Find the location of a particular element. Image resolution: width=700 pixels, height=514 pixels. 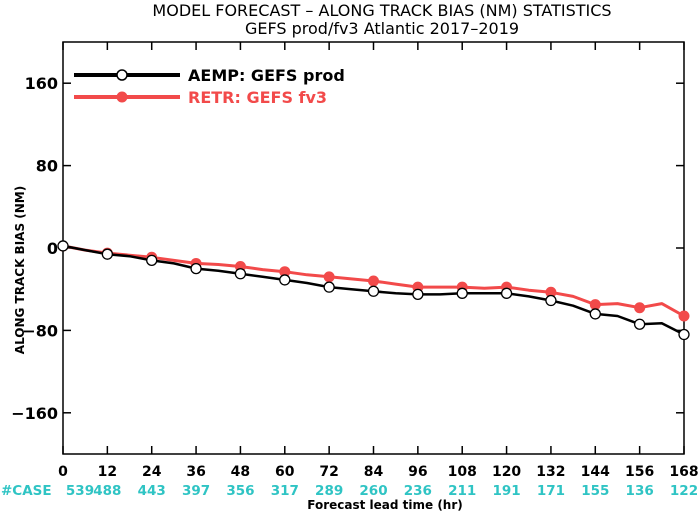

legend-marker-retr is located at coordinates (122, 97).